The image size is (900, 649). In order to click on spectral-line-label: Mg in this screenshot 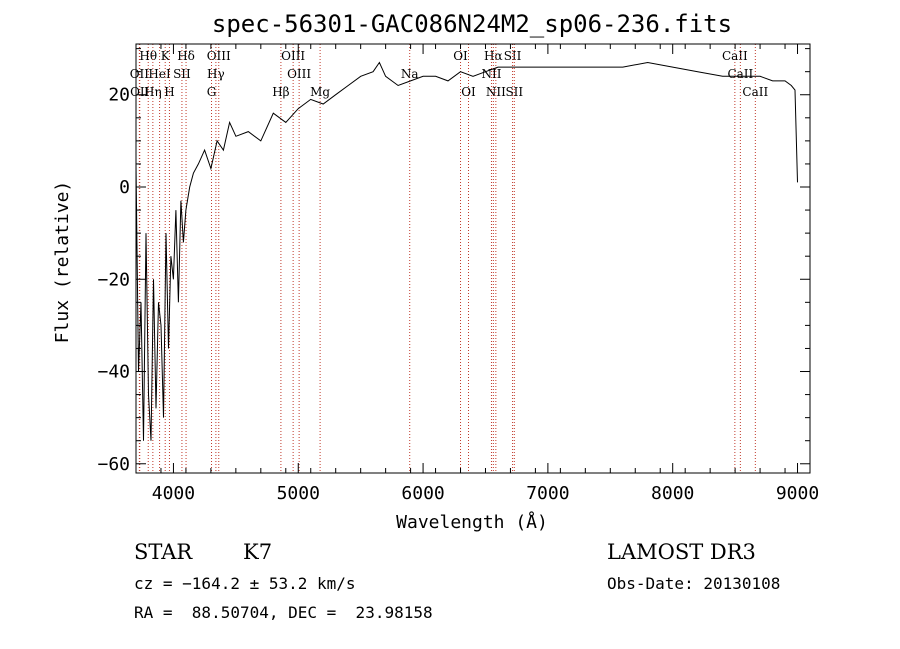, I will do `click(320, 92)`.